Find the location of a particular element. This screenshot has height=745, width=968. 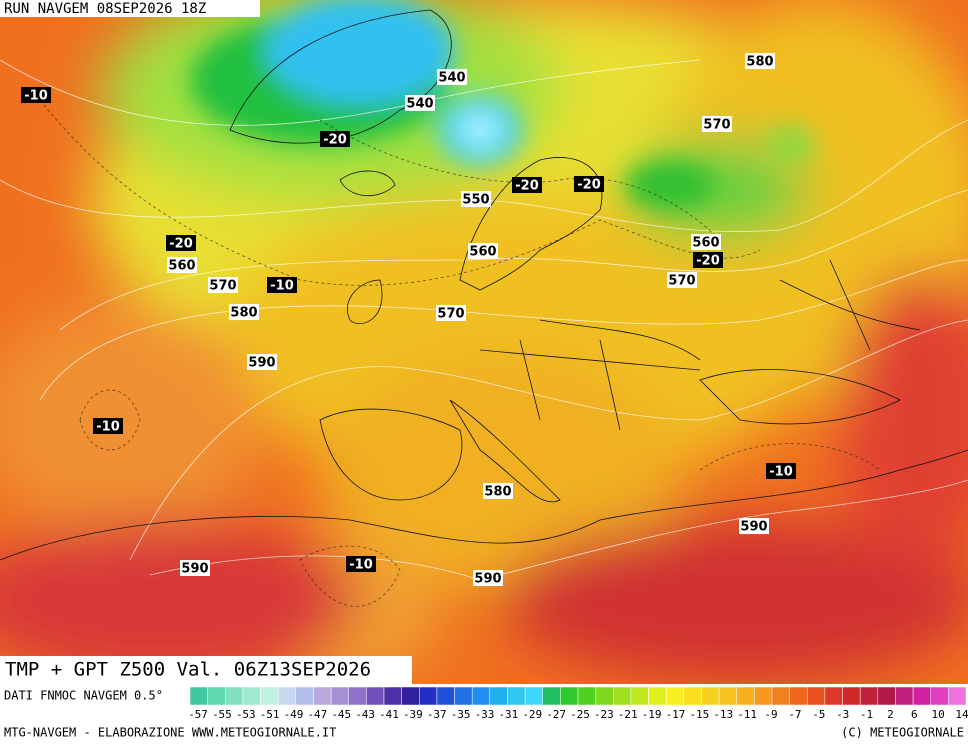

colorbar-label: 6 is located at coordinates (914, 714).